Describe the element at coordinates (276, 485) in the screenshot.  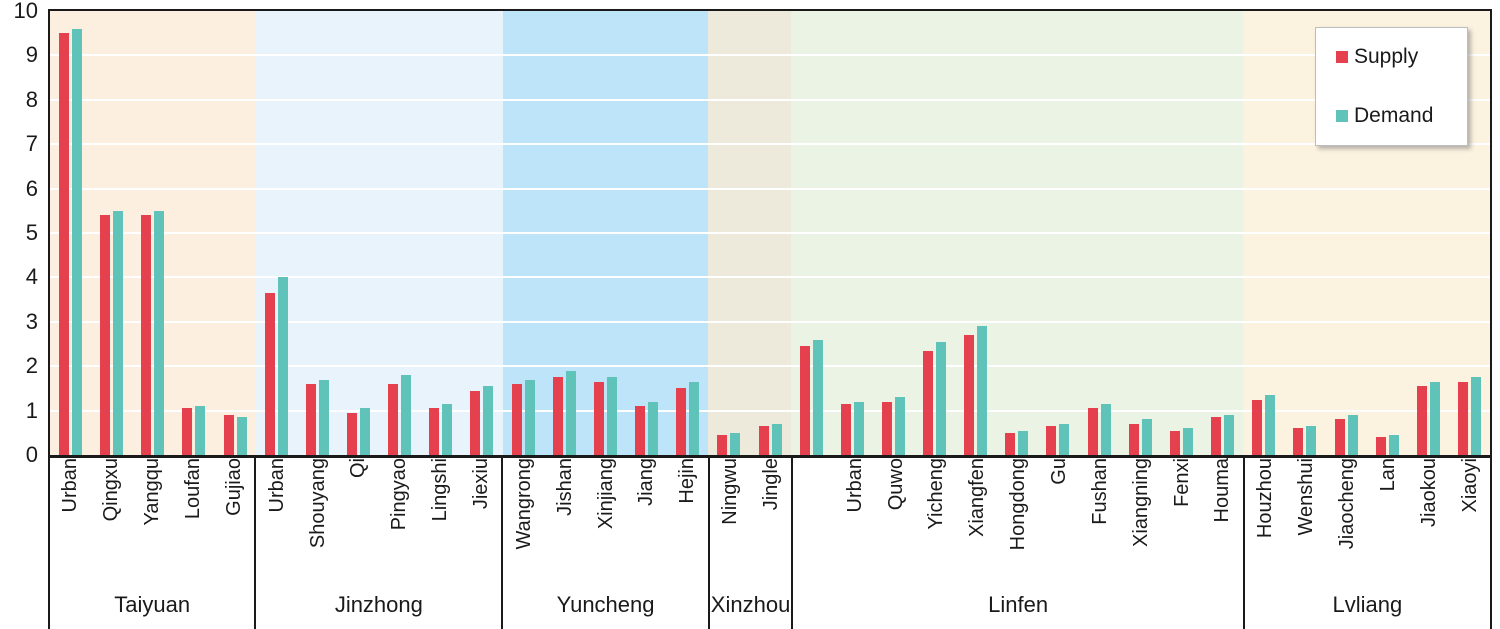
I see `district-label: Urban` at that location.